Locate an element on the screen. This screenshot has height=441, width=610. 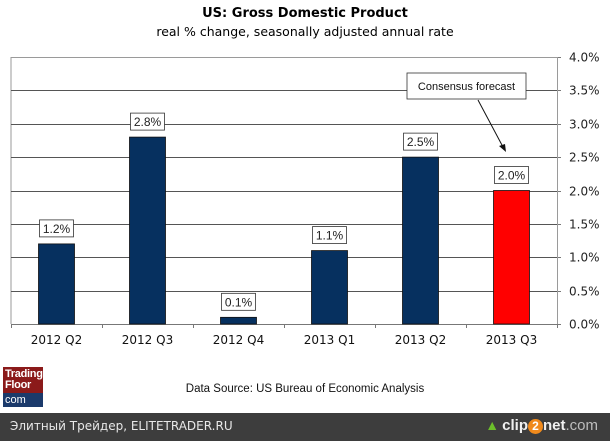
bar-2013-q2 is located at coordinates (420, 240).